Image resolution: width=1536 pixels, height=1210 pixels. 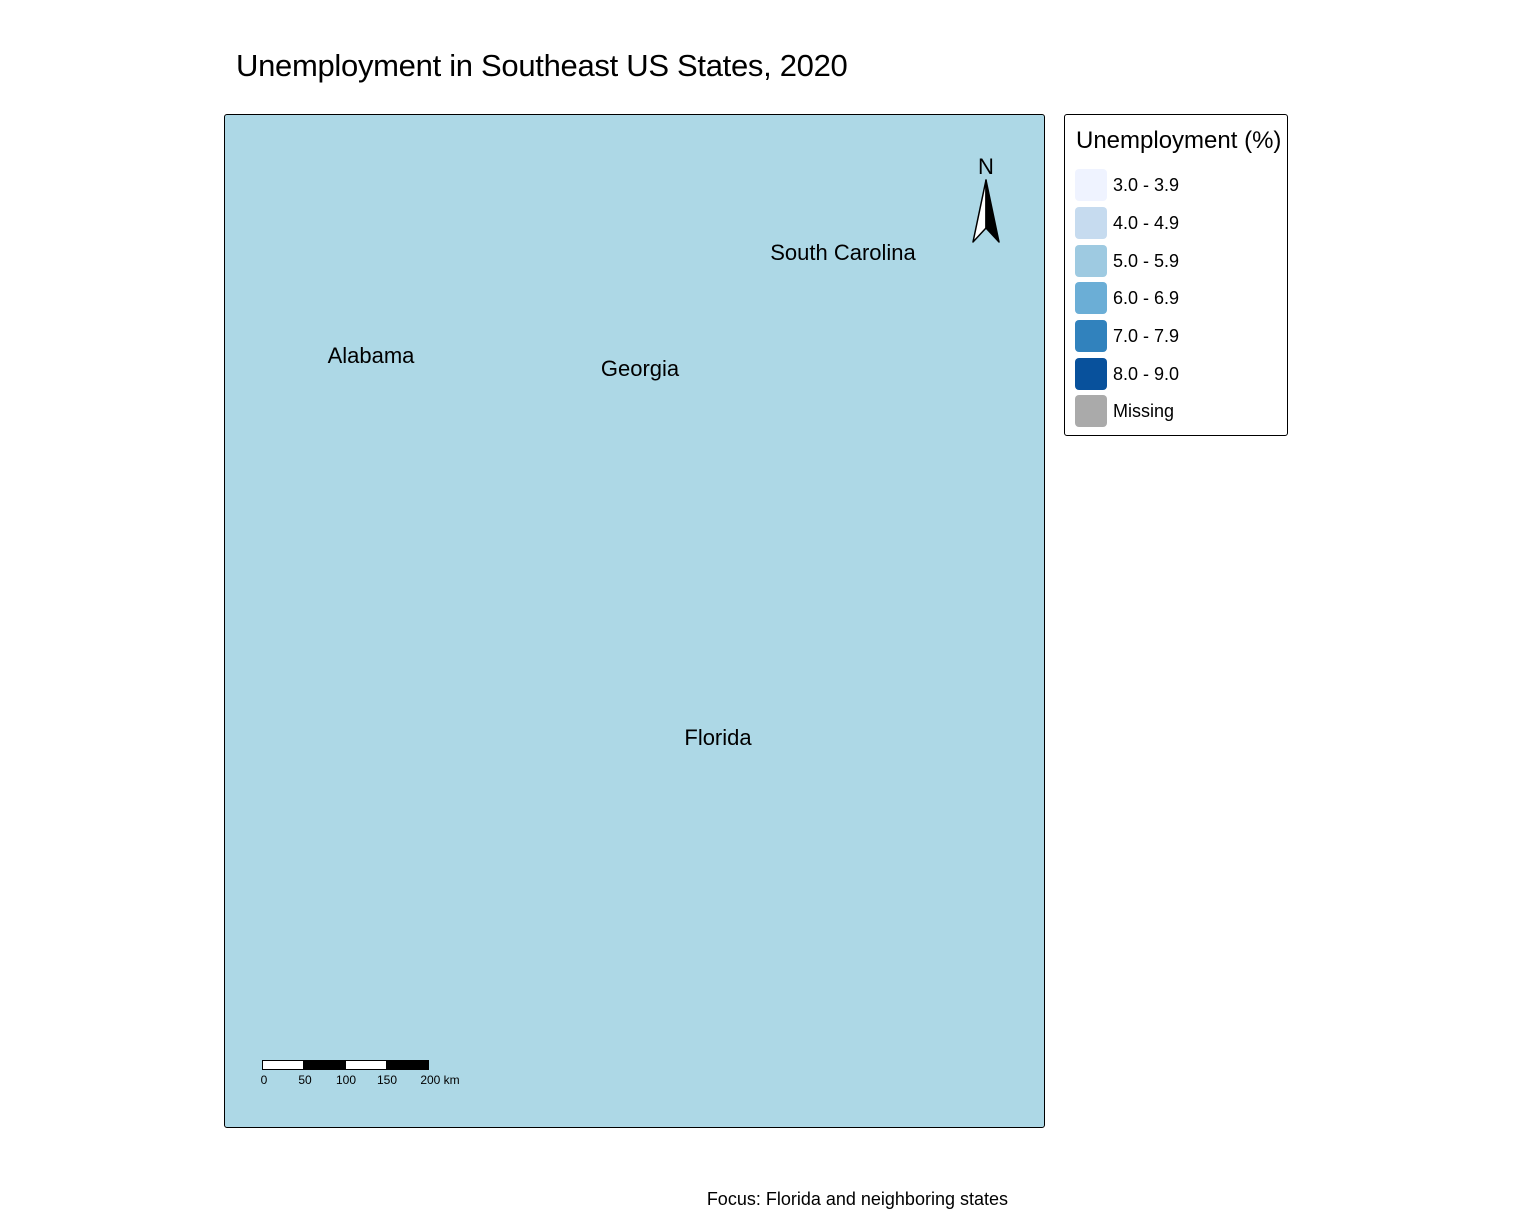 What do you see at coordinates (305, 1080) in the screenshot?
I see `scale-tick: 50` at bounding box center [305, 1080].